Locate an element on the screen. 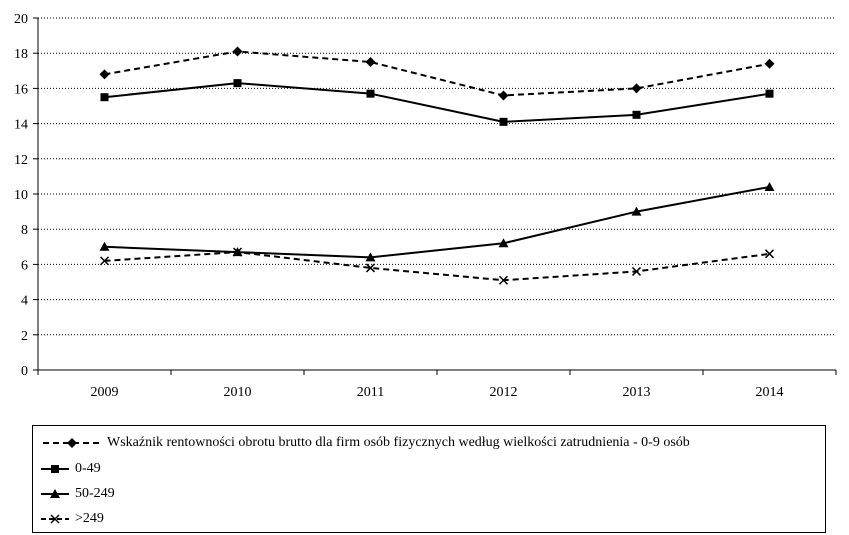  y-tick-label: 2 is located at coordinates (24, 336).